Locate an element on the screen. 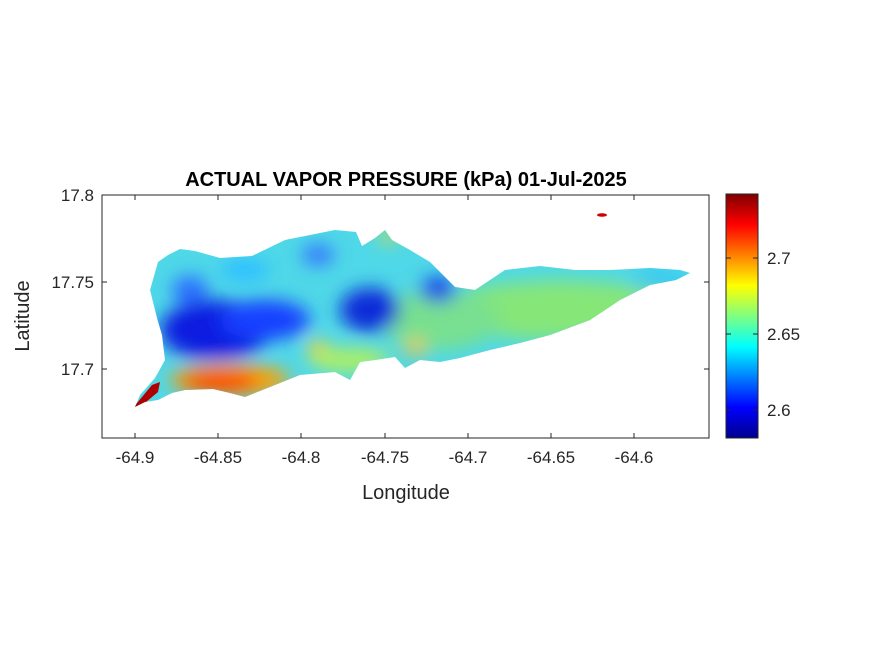 The image size is (875, 656). y-axis-label: Latitude is located at coordinates (23, 315).